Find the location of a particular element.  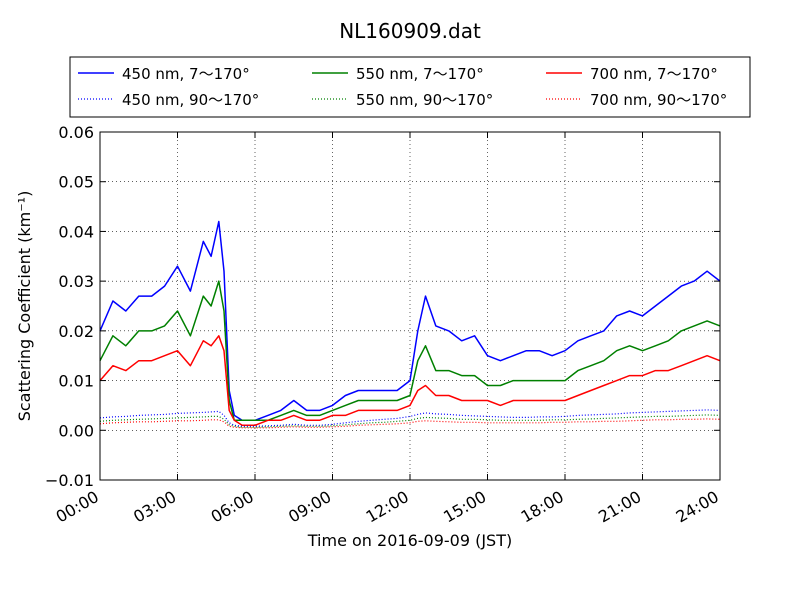

chart-title: NL160909.dat is located at coordinates (410, 31).